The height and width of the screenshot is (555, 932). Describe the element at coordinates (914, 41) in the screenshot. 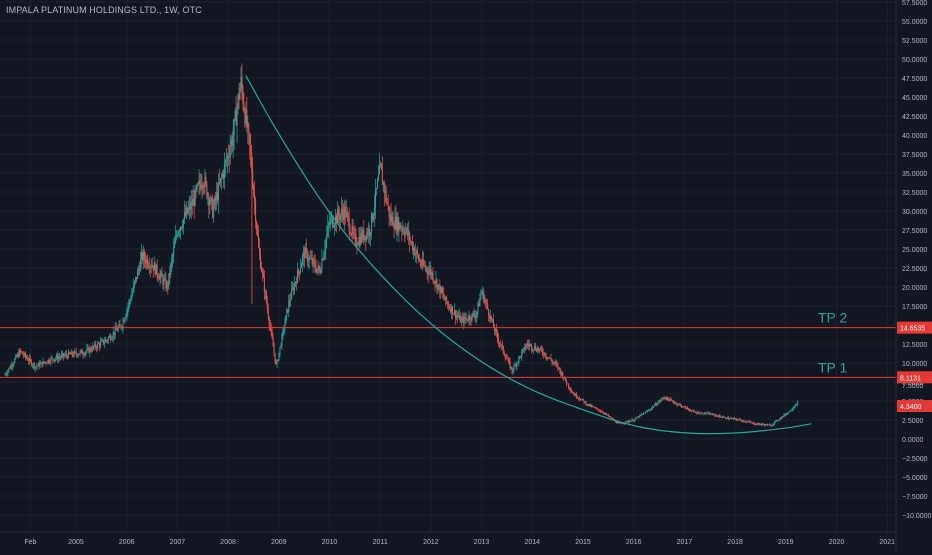

I see `price-tick-label: 52.5000` at that location.